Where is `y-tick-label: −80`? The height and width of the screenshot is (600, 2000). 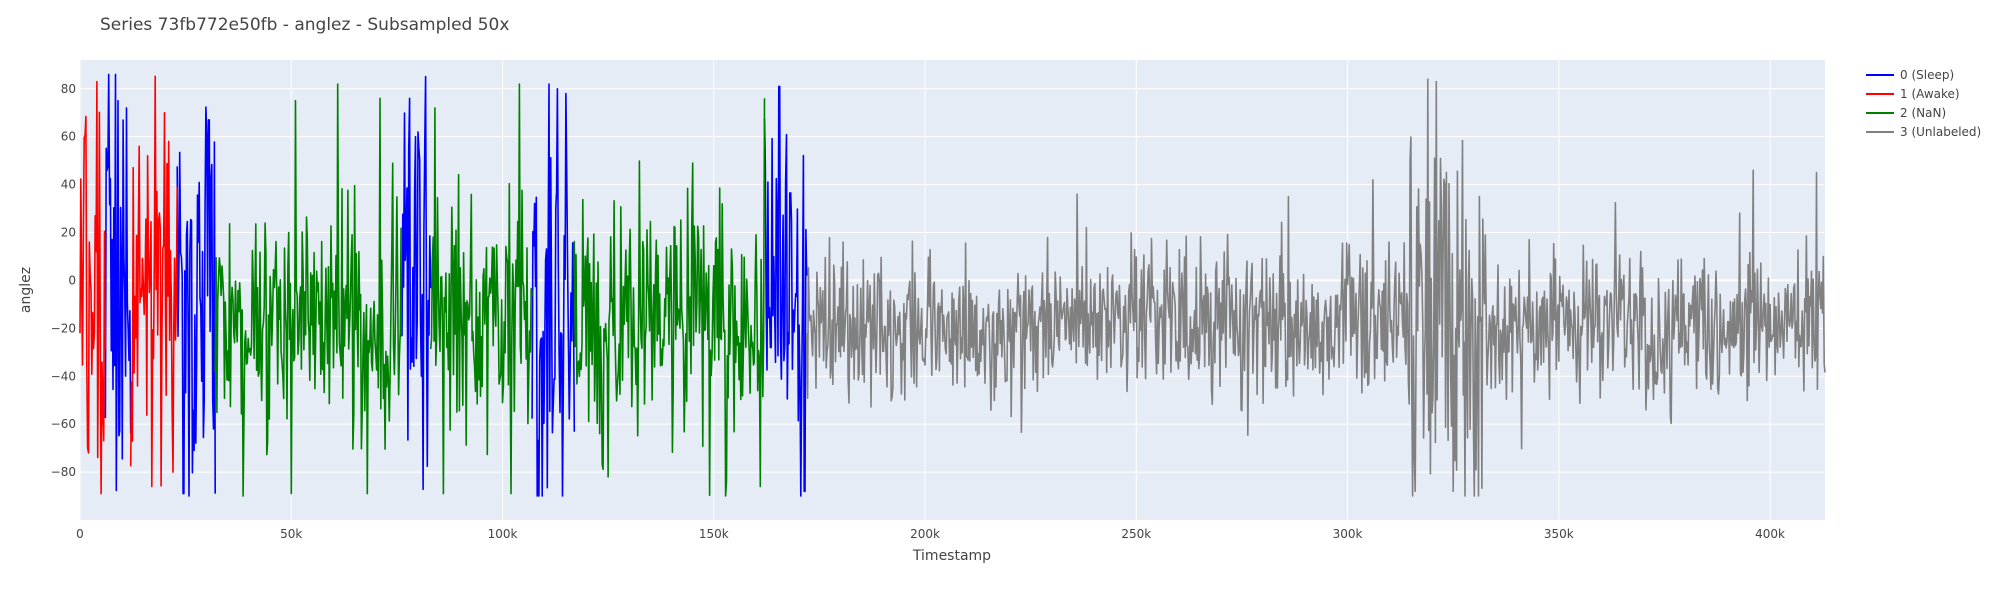 y-tick-label: −80 is located at coordinates (63, 472).